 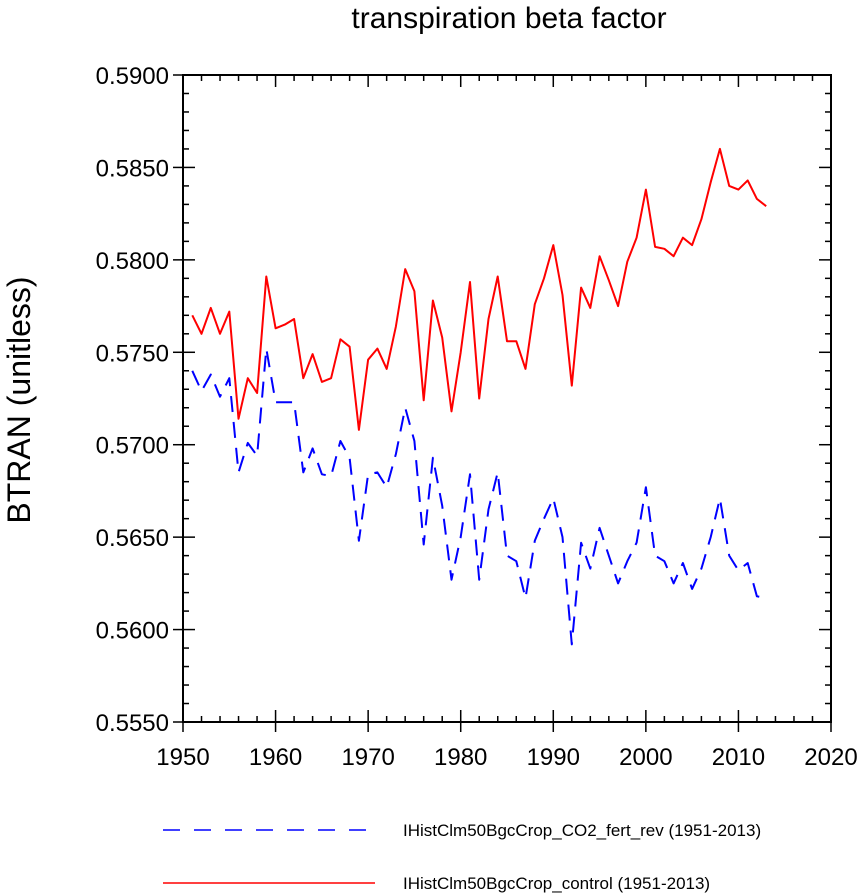 I want to click on y-tick-label: 0.5600, so click(x=132, y=631).